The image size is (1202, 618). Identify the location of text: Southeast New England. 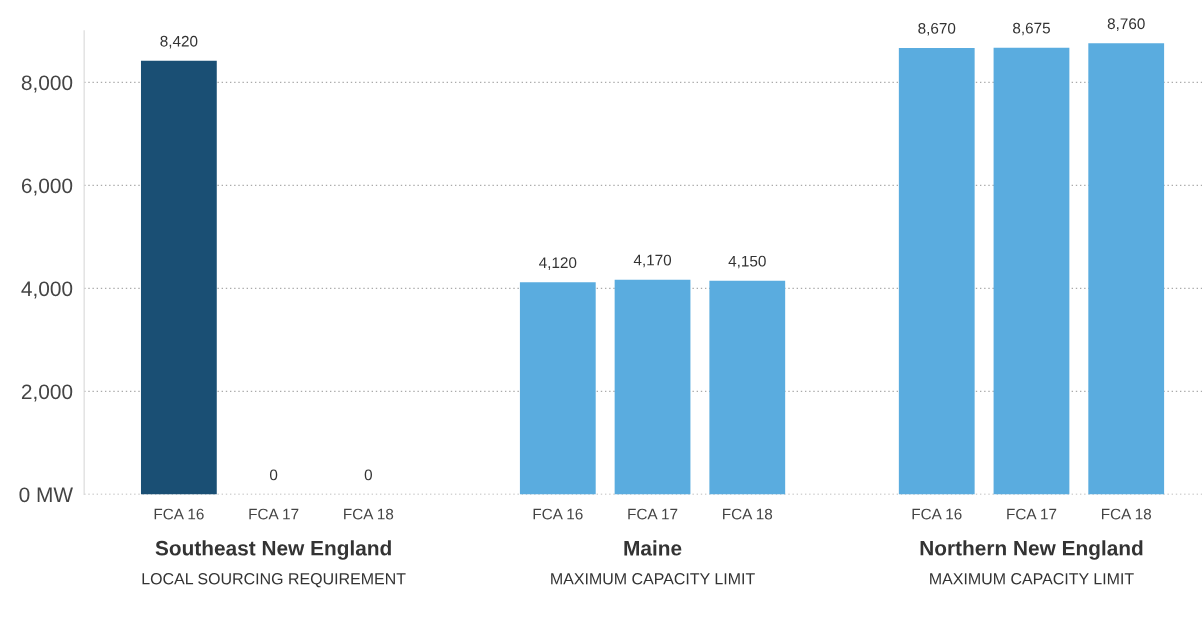
(273, 550).